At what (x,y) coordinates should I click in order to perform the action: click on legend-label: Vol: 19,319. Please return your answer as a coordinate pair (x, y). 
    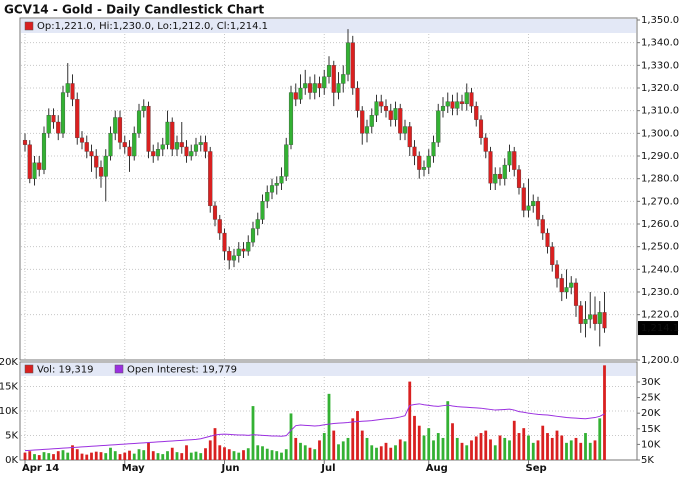
    Looking at the image, I should click on (65, 370).